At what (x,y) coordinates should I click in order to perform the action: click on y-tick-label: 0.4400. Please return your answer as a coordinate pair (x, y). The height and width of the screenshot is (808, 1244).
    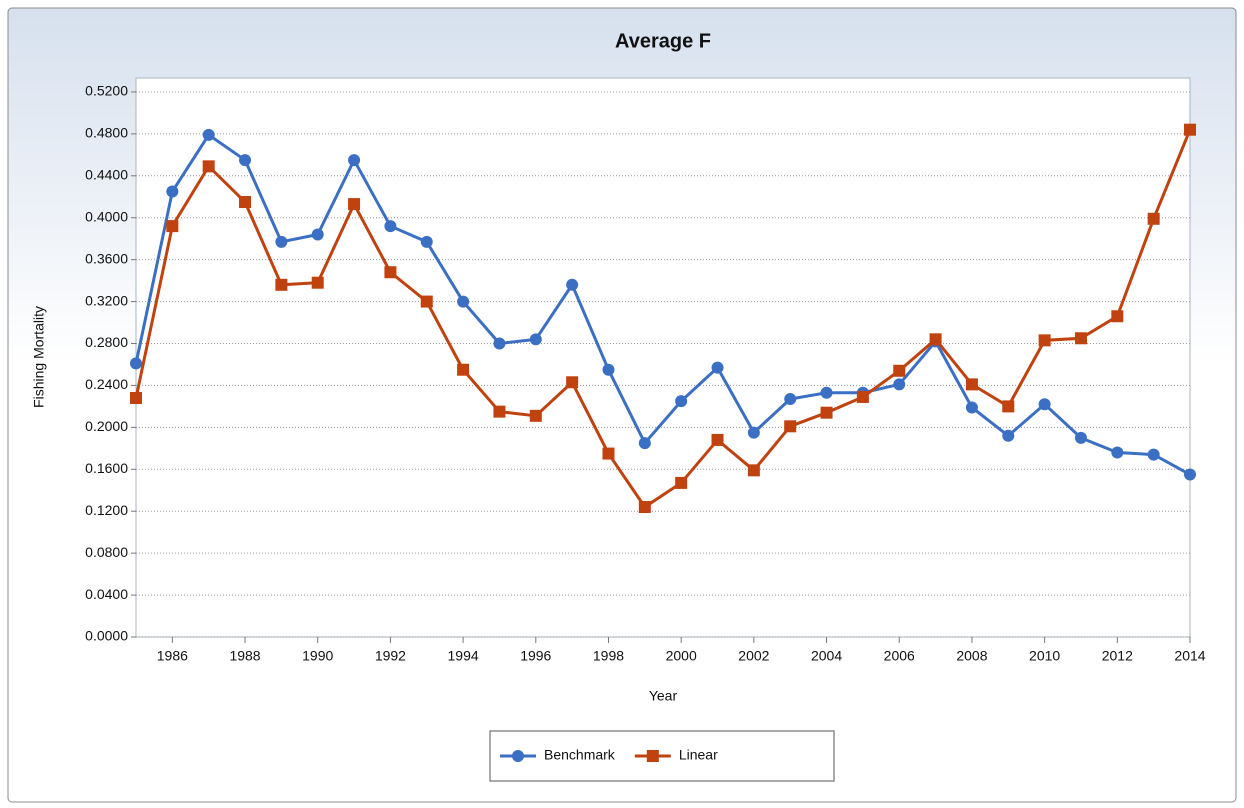
    Looking at the image, I should click on (106, 174).